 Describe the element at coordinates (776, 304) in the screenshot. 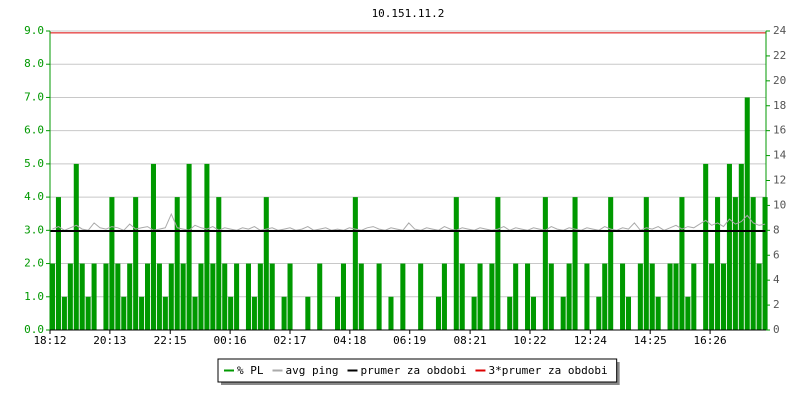

I see `y2-tick-label: 2` at that location.